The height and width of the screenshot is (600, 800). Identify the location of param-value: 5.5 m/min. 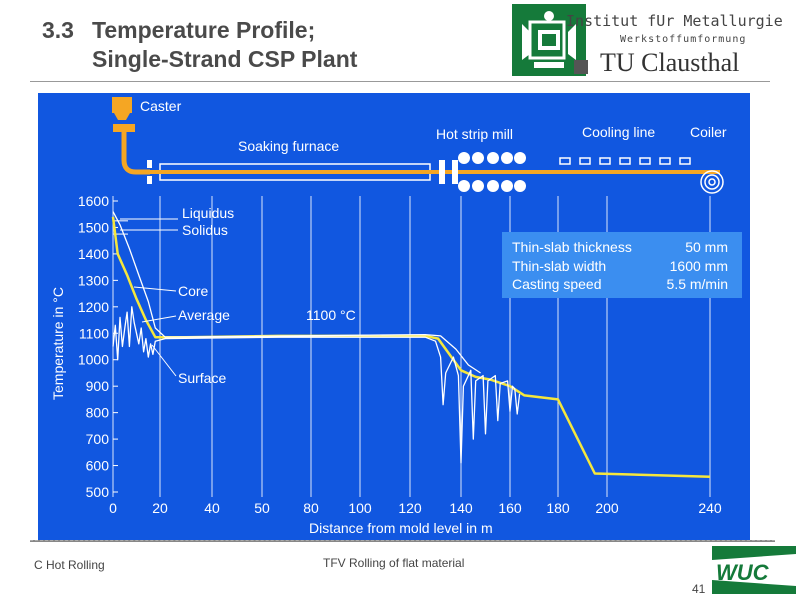
(697, 284).